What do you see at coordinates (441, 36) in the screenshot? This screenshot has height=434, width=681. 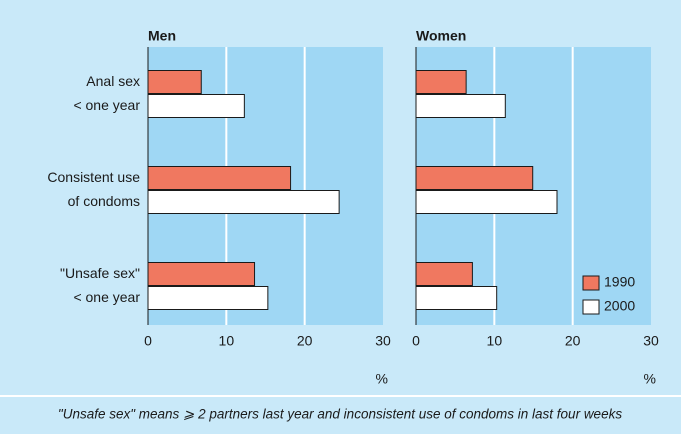 I see `panel-title: Women` at bounding box center [441, 36].